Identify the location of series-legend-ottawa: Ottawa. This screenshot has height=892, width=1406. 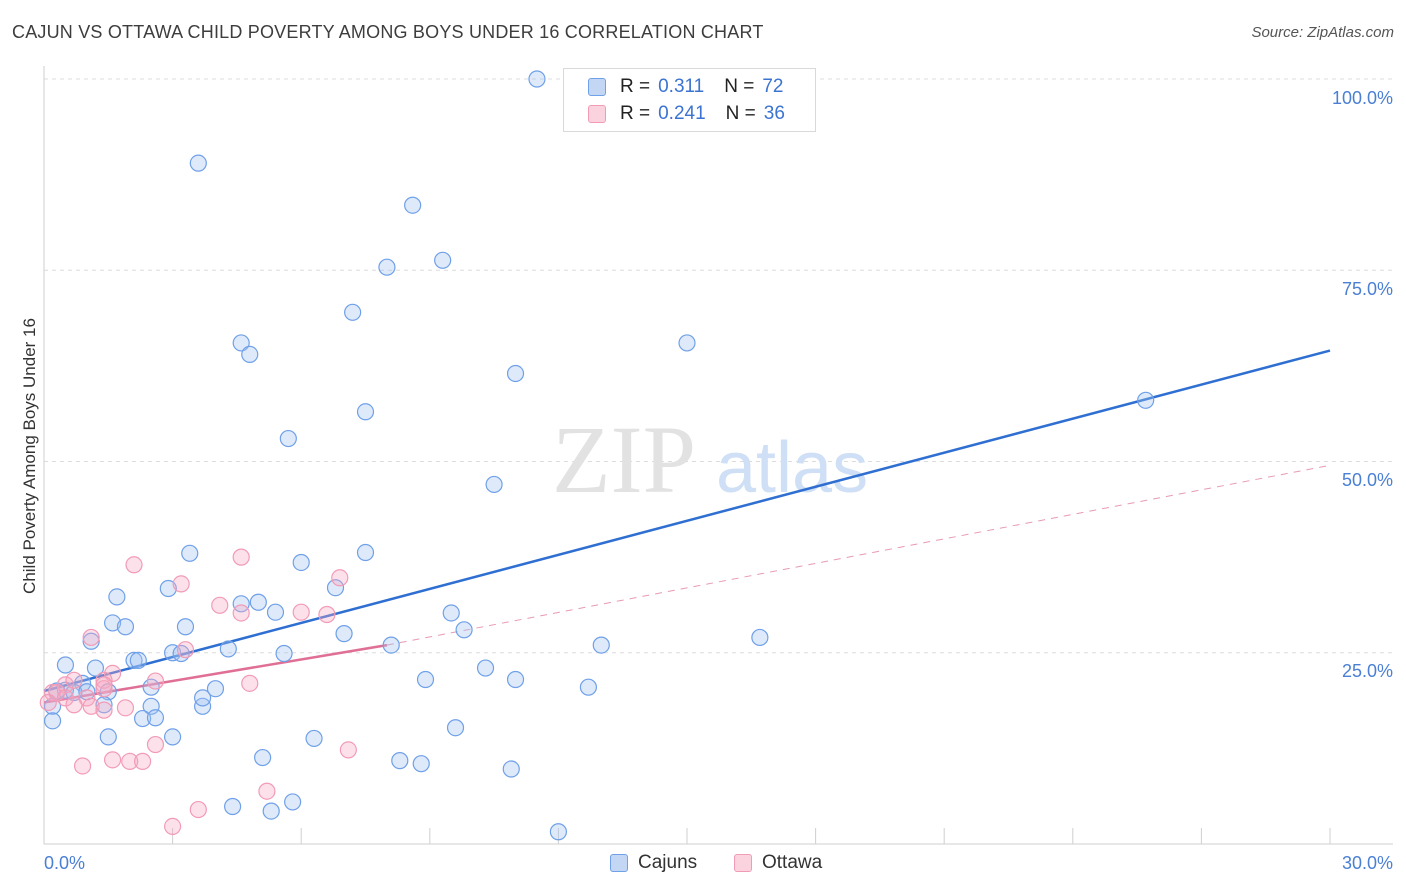
(778, 863).